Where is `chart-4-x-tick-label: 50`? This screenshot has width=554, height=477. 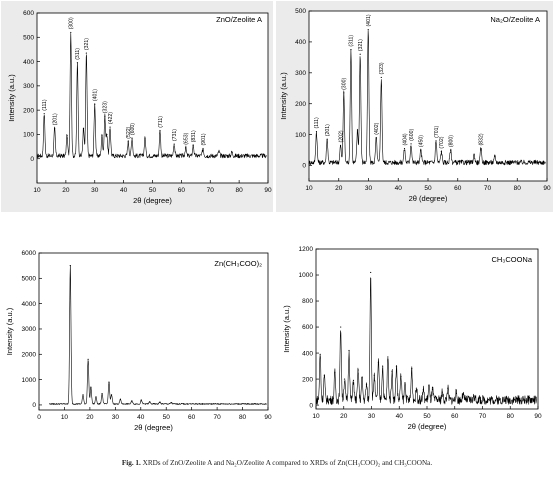
chart-4-x-tick-label: 50 is located at coordinates (427, 416).